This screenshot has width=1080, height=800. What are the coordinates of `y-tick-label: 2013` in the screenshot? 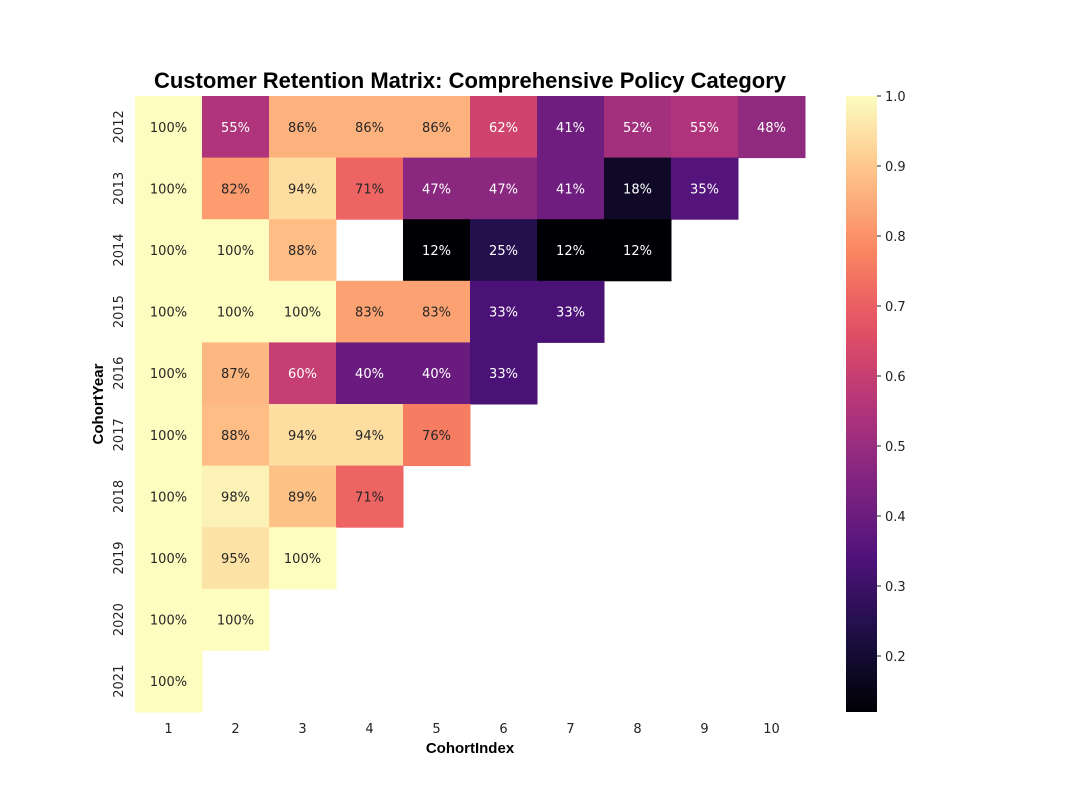 It's located at (119, 188).